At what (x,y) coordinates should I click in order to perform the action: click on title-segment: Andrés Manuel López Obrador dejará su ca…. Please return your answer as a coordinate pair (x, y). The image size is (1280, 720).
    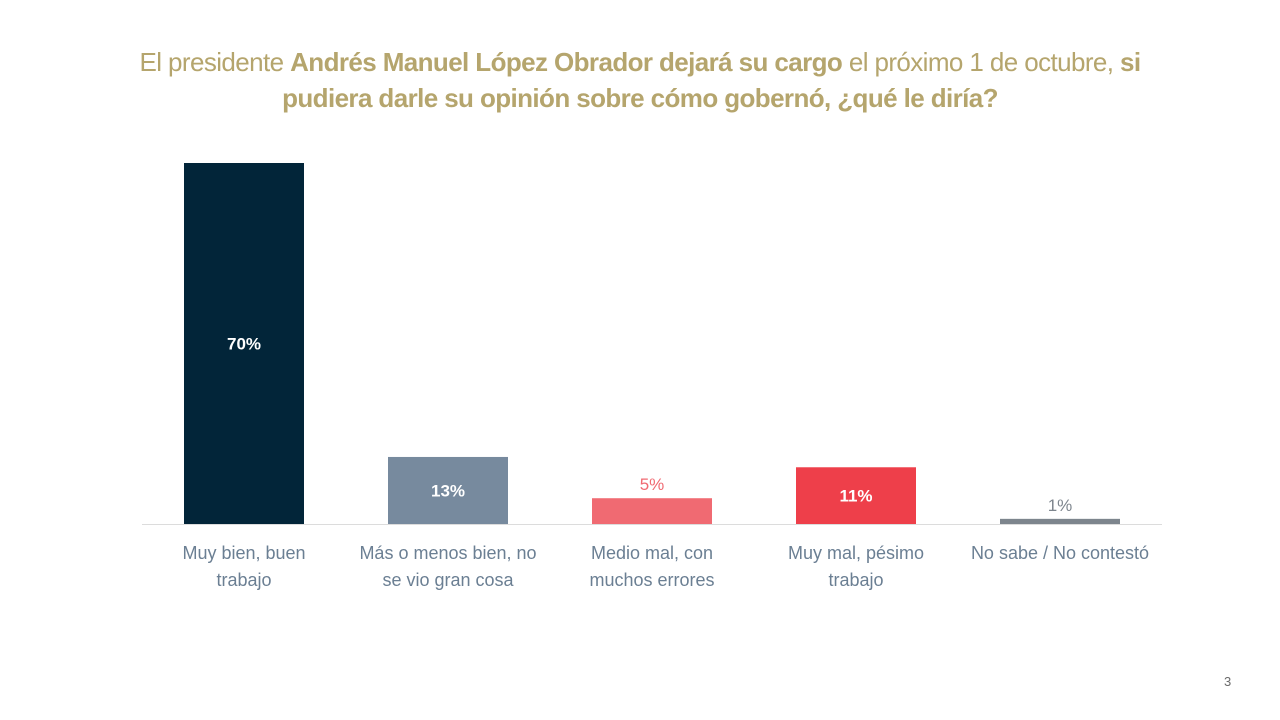
    Looking at the image, I should click on (566, 62).